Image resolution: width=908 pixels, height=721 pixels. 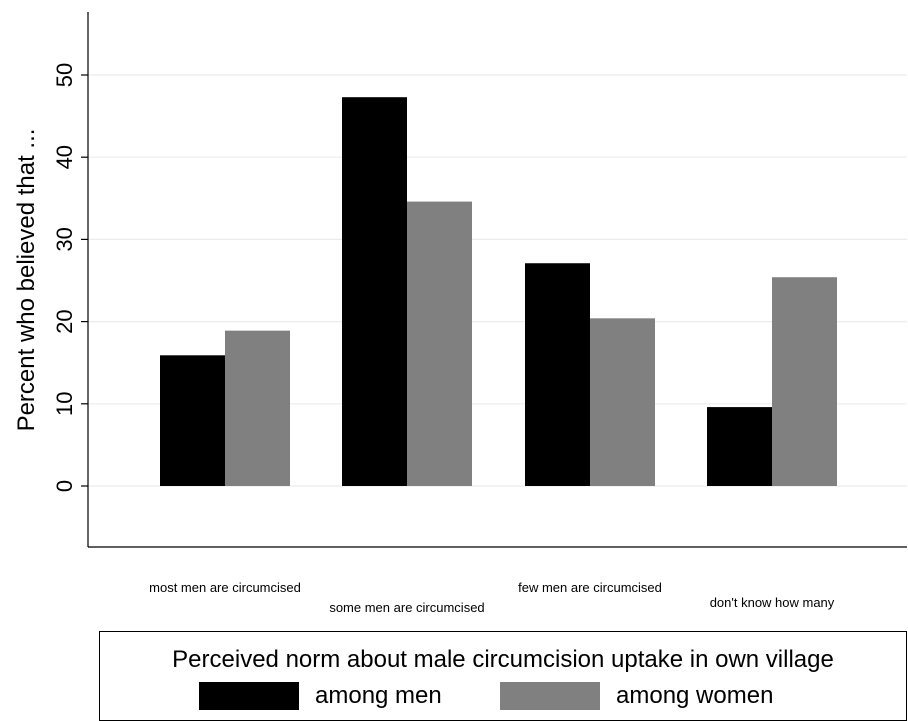 What do you see at coordinates (249, 696) in the screenshot?
I see `legend-swatch-men` at bounding box center [249, 696].